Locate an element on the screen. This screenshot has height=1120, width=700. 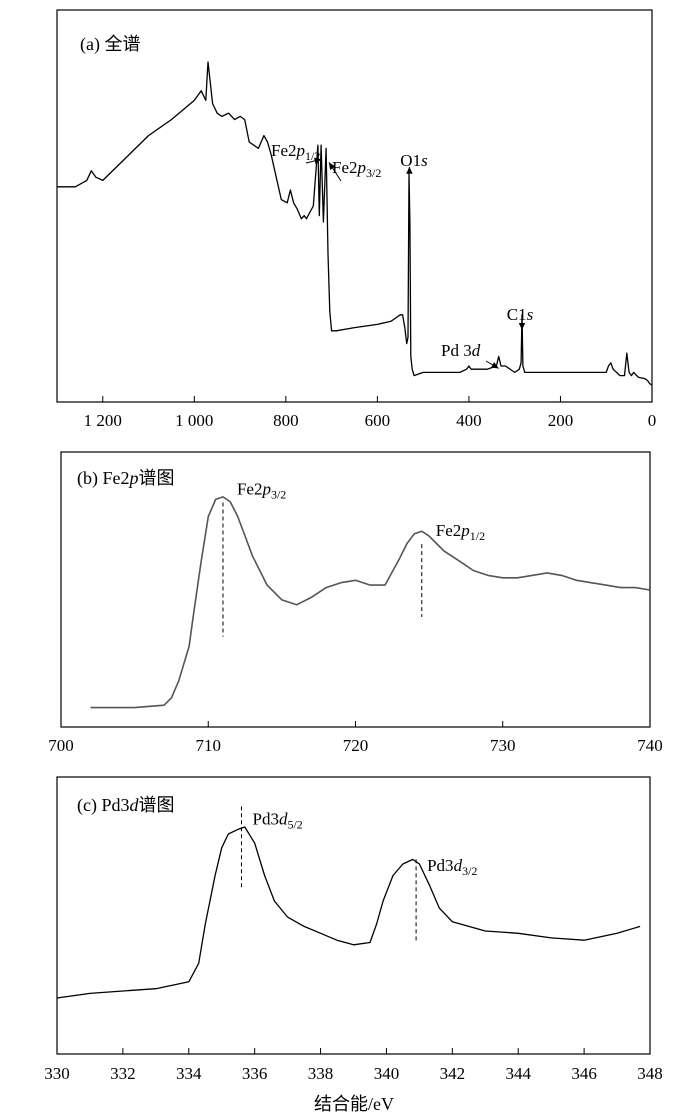
survey-label-fe2p12: Fe2p1/2 is located at coordinates (295, 152).